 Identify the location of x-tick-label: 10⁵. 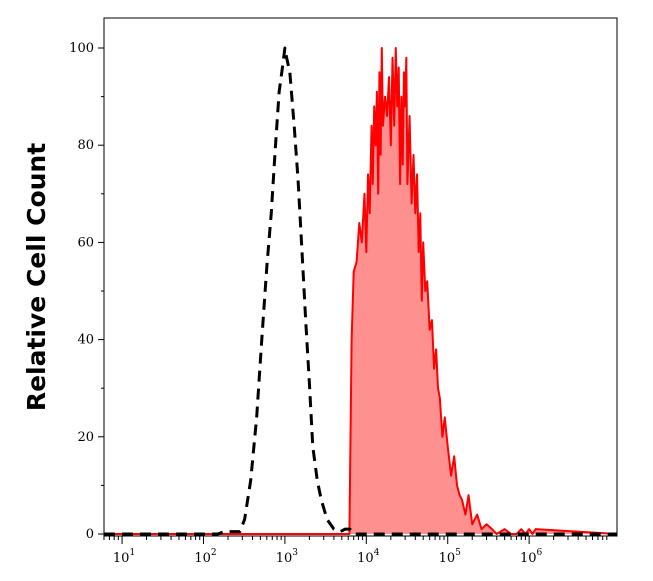
(450, 557).